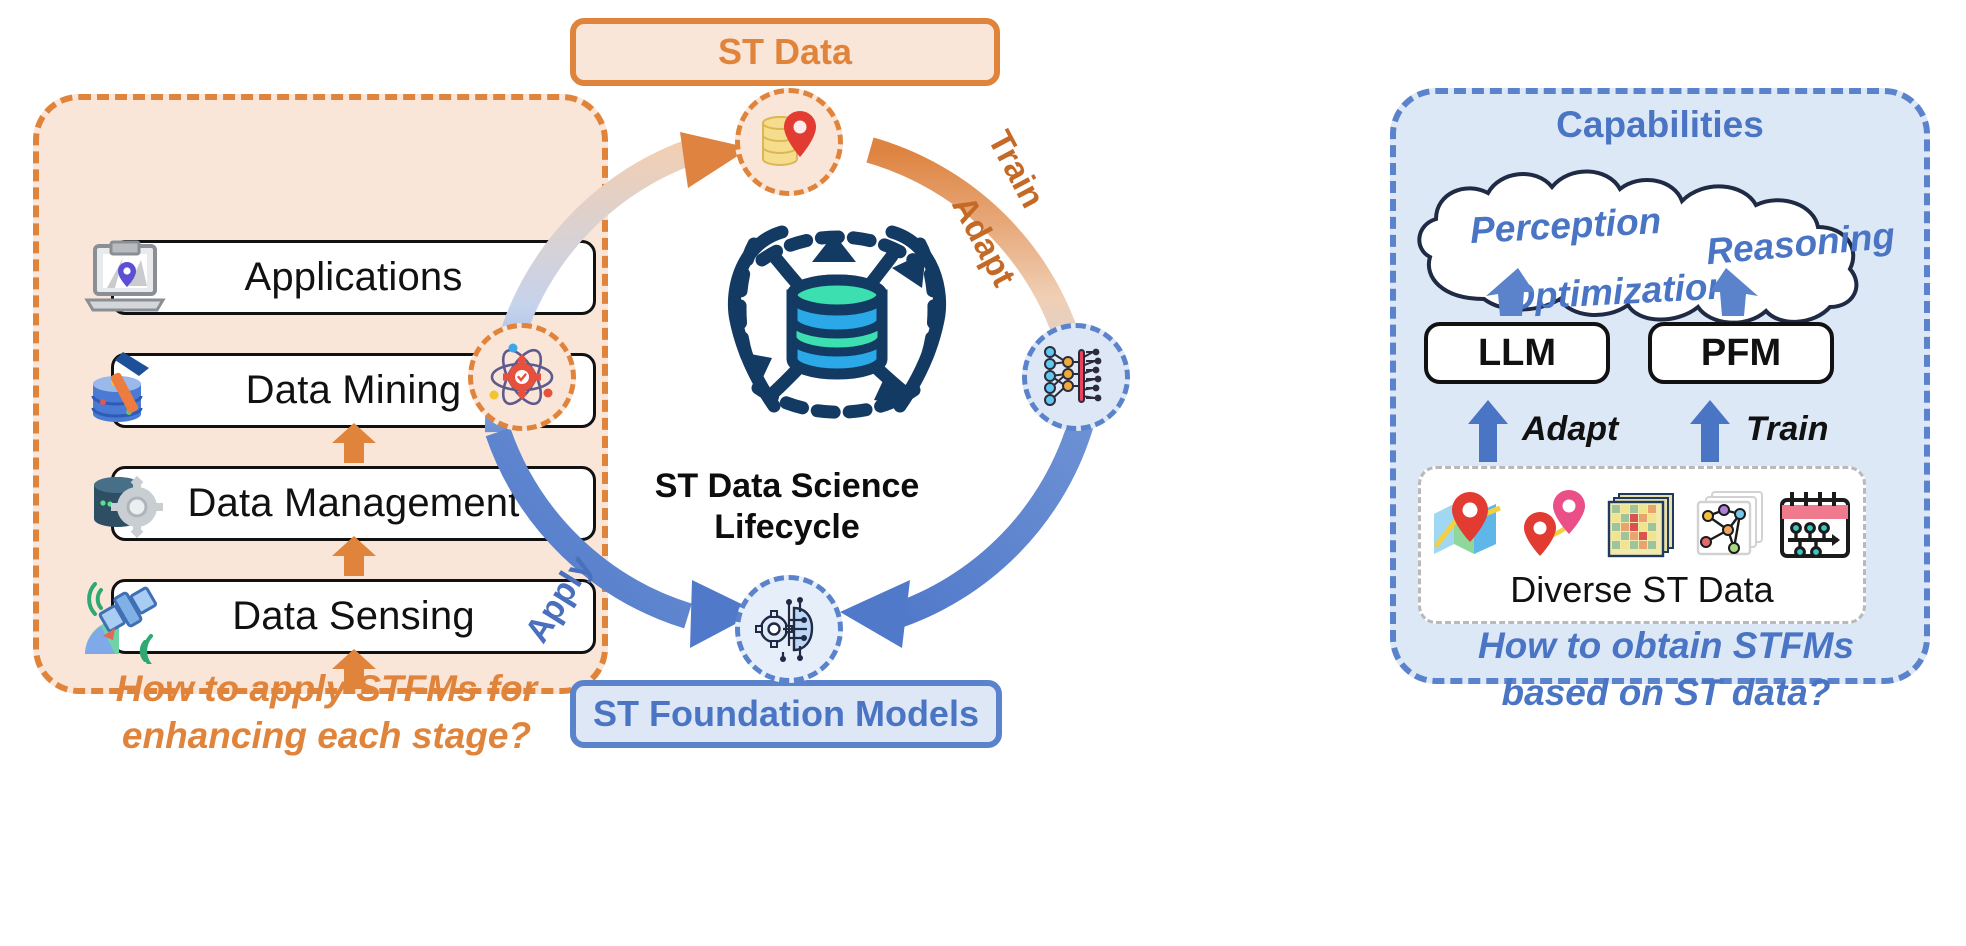 This screenshot has height=946, width=1966. I want to click on left-question-line-2: enhancing each stage?, so click(326, 736).